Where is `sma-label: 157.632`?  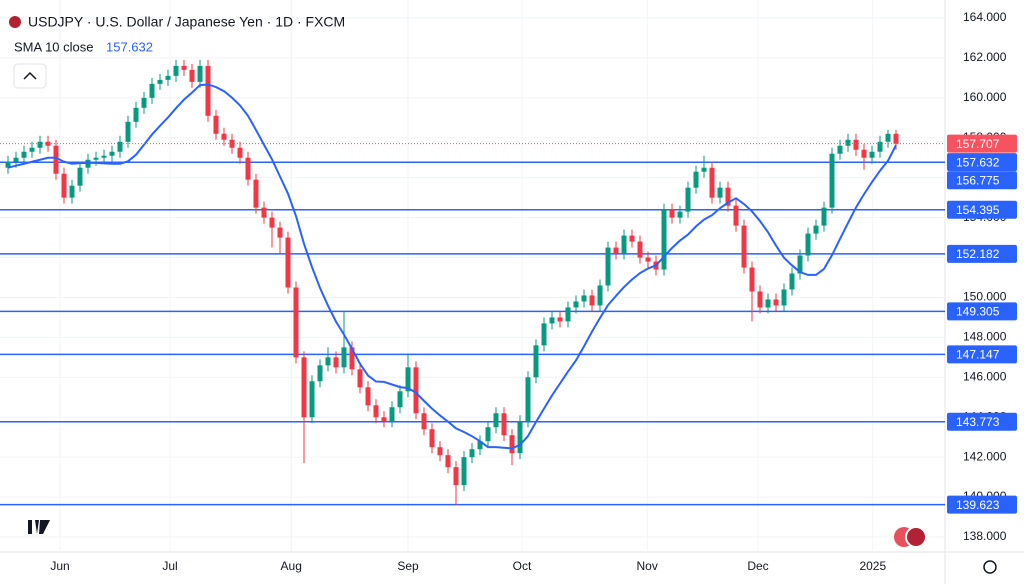
sma-label: 157.632 is located at coordinates (978, 162).